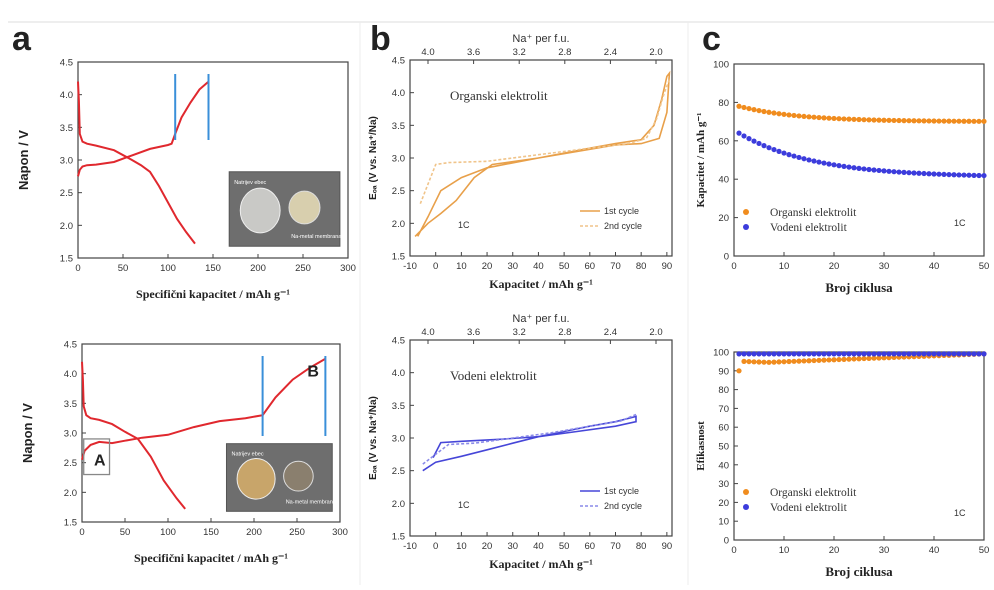 This screenshot has height=590, width=994. Describe the element at coordinates (538, 546) in the screenshot. I see `x-tick-label: 40` at that location.